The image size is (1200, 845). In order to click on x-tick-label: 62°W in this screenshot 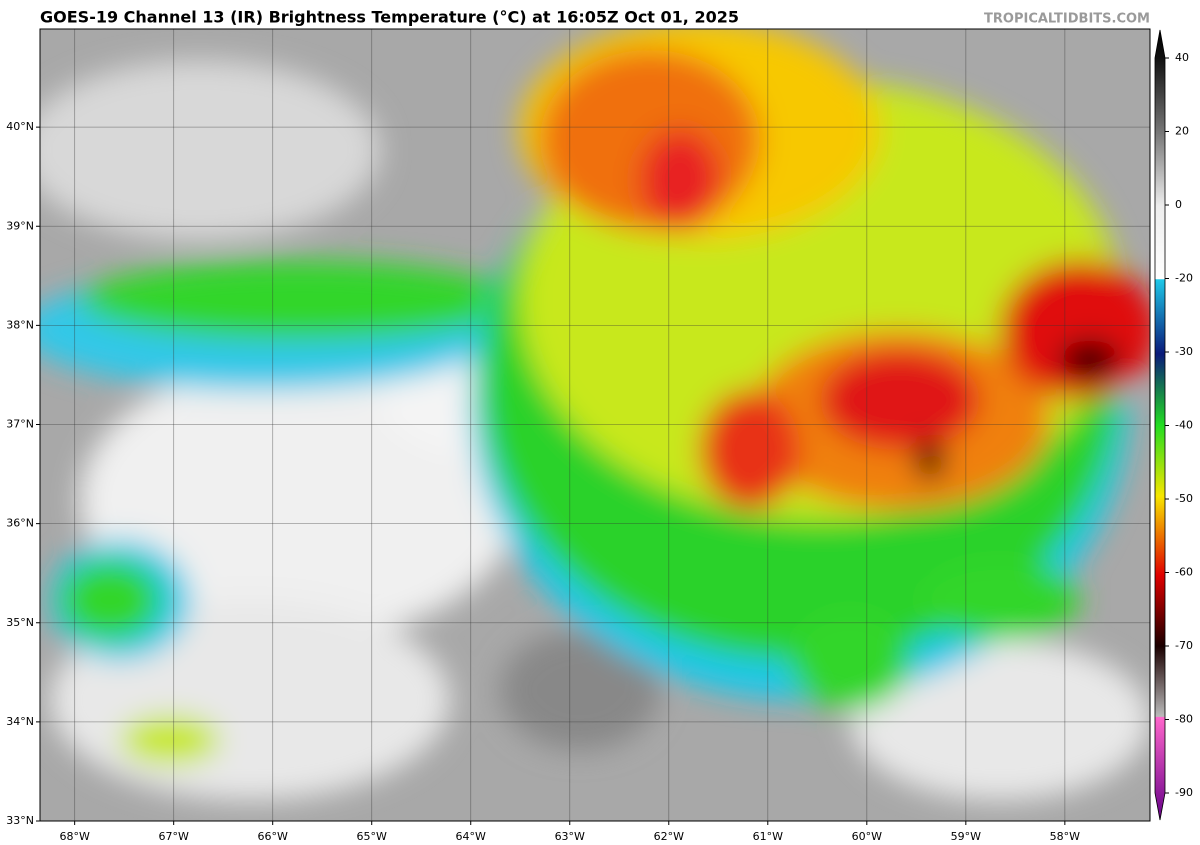, I will do `click(669, 836)`.